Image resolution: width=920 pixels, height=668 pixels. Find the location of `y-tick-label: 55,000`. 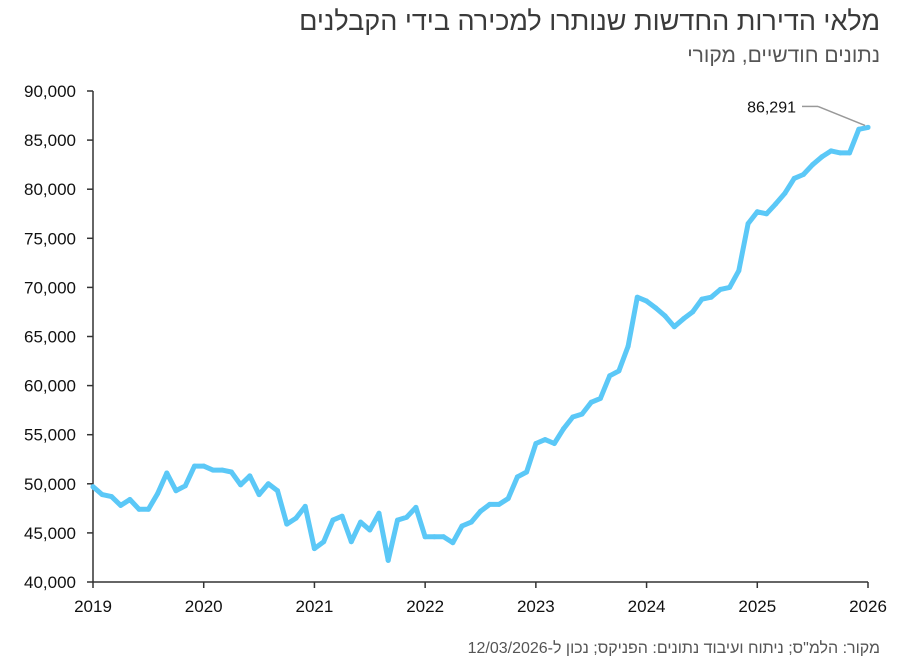

y-tick-label: 55,000 is located at coordinates (50, 435).